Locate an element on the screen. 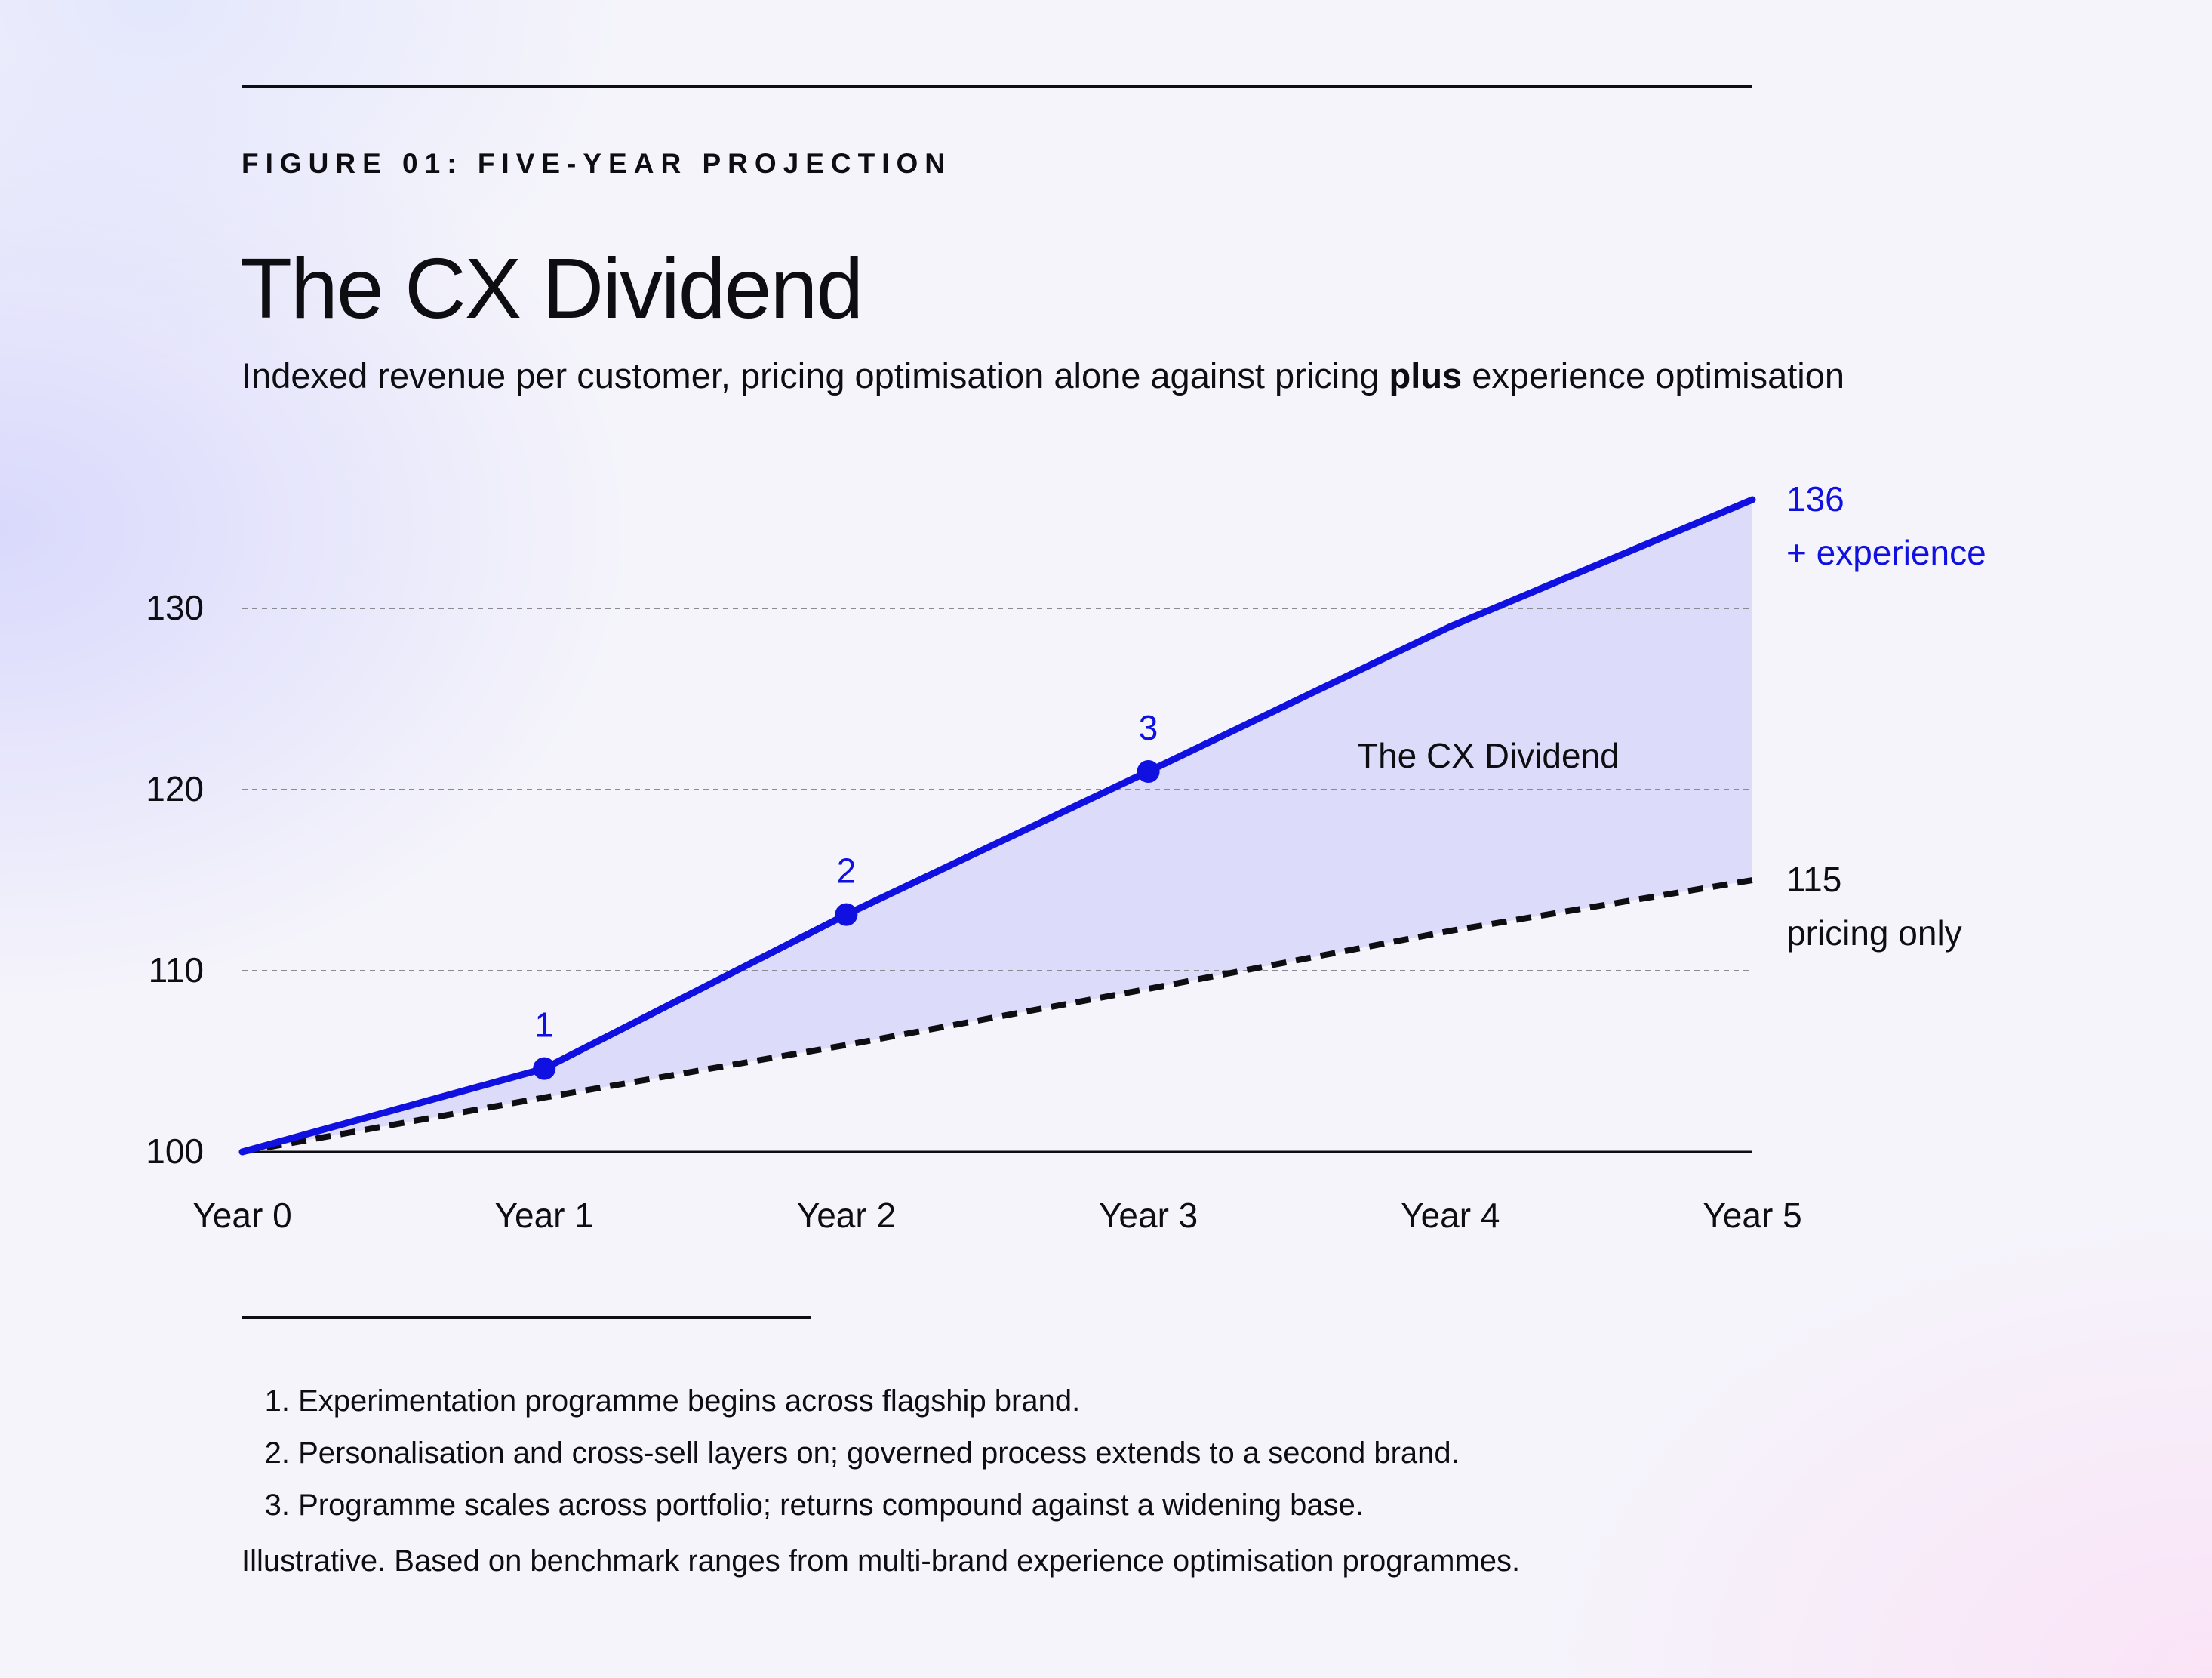  y-tick-label: 130 is located at coordinates (175, 607).